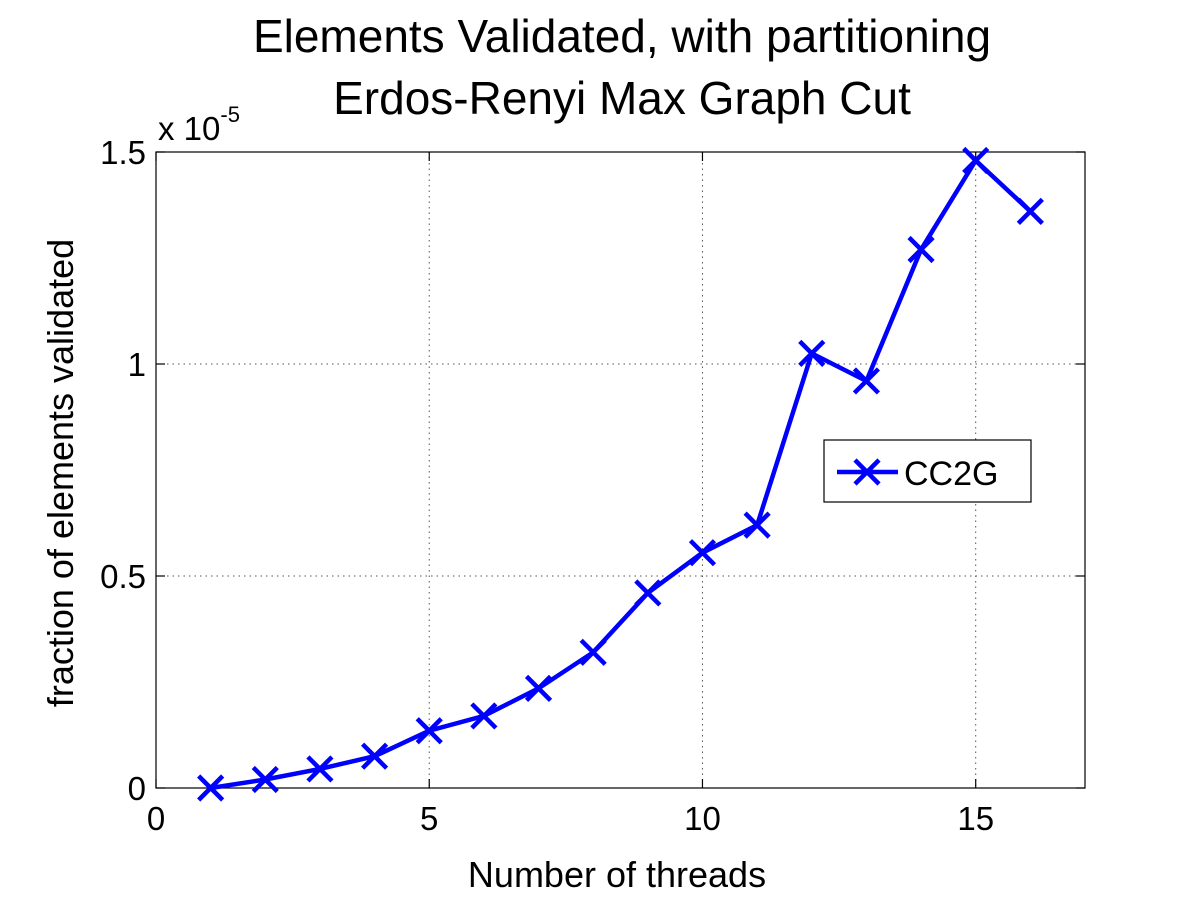 This screenshot has height=900, width=1200. Describe the element at coordinates (60, 473) in the screenshot. I see `y-axis-label: fraction of elements validated` at that location.